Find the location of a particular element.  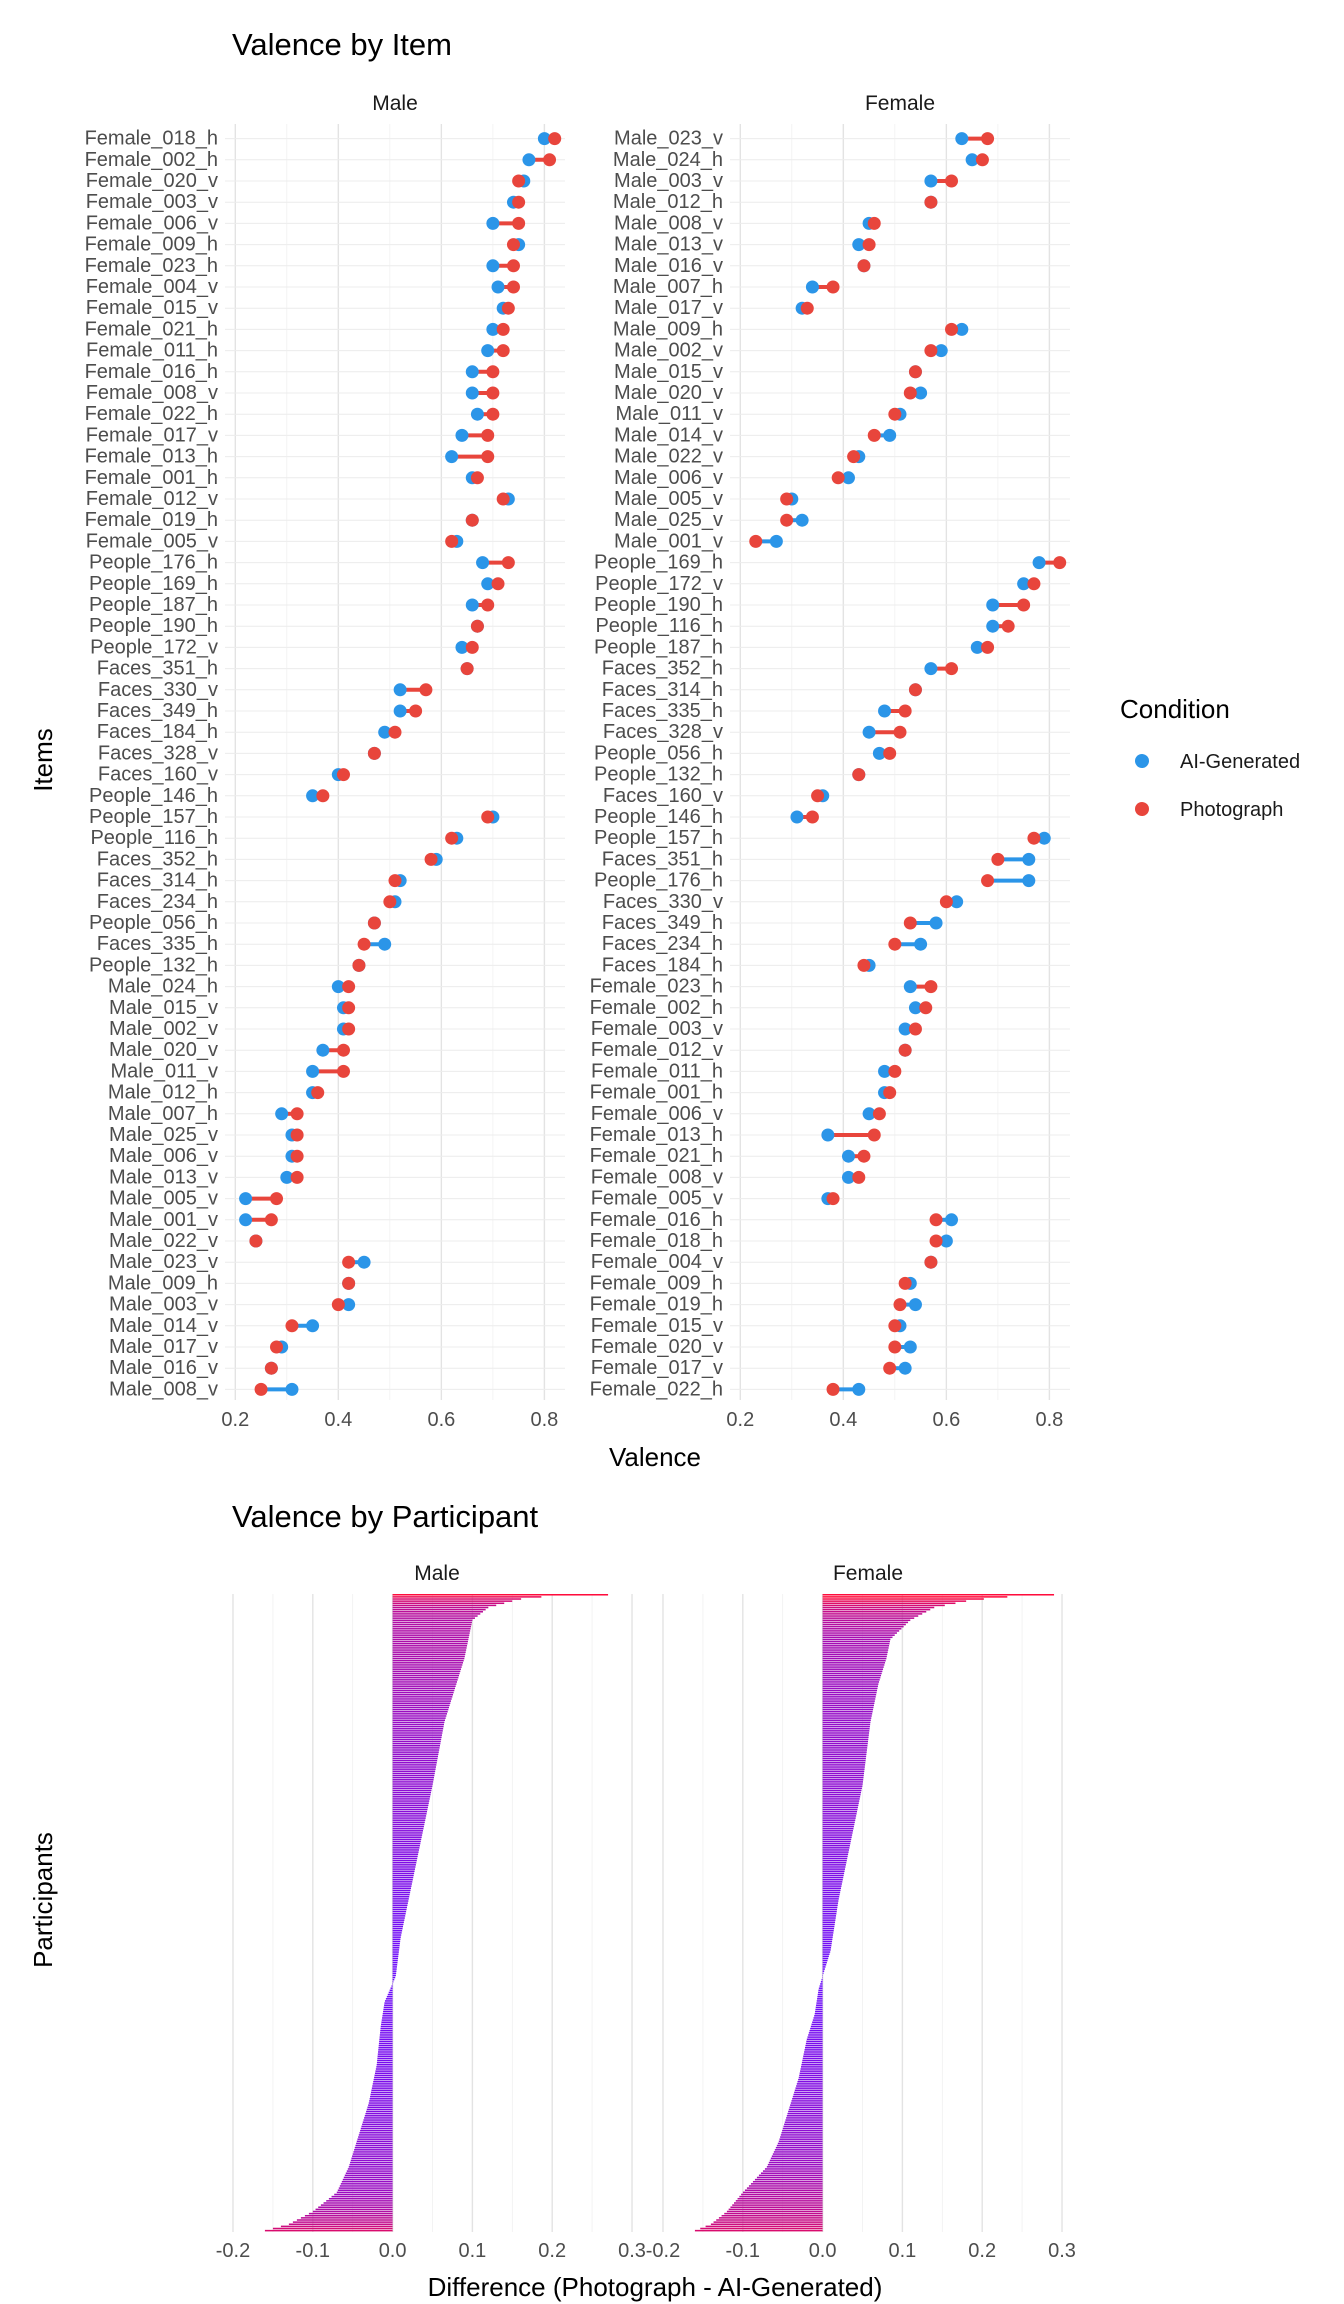

item-label: Faces_314_h is located at coordinates (662, 690).